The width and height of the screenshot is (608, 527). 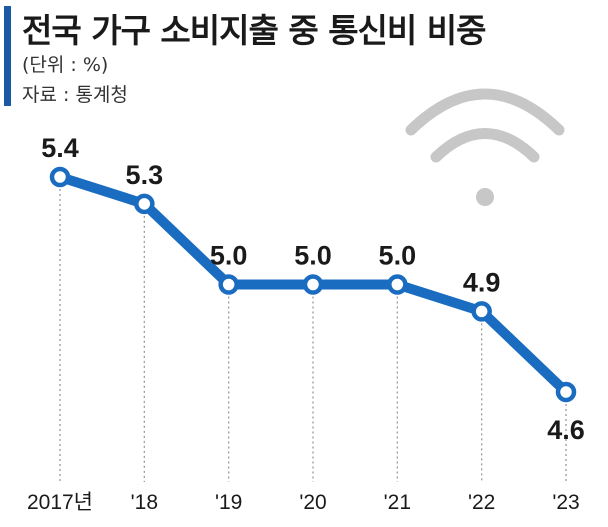 I want to click on x-axis-ticks: 2017년 '18 '19 '20 '21 '22 '23, so click(x=303, y=502).